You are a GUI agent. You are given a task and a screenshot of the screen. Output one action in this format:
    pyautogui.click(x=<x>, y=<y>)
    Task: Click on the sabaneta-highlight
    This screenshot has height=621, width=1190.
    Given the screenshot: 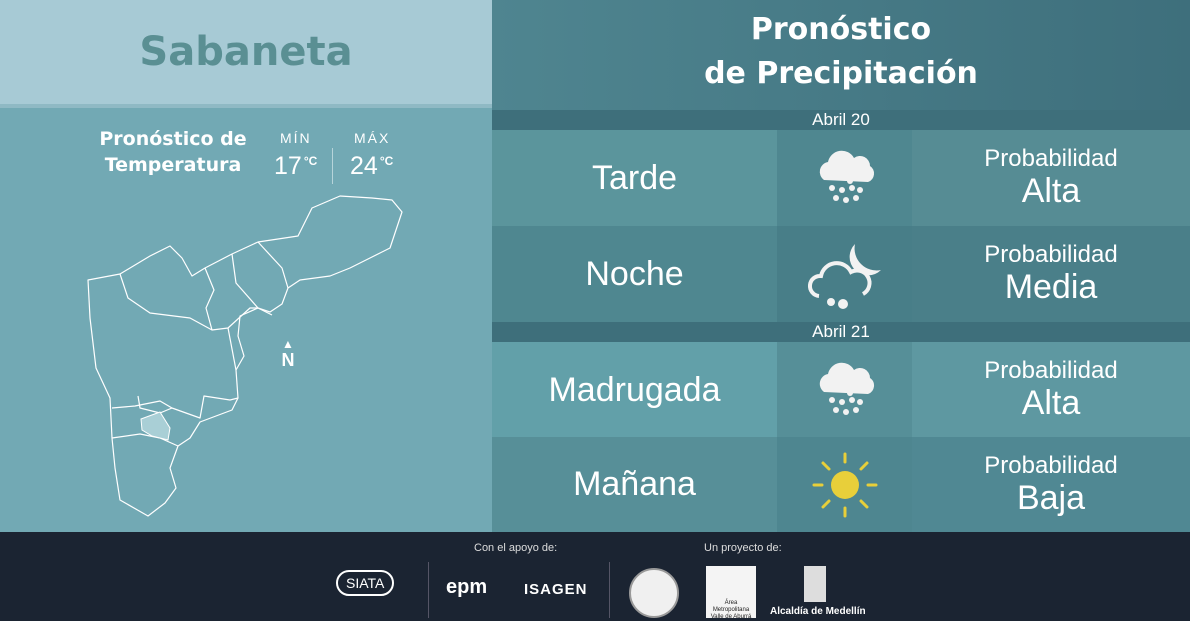 What is the action you would take?
    pyautogui.click(x=155, y=426)
    